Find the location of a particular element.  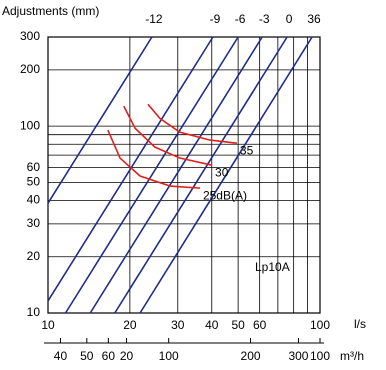

series-label: -3 is located at coordinates (264, 19).